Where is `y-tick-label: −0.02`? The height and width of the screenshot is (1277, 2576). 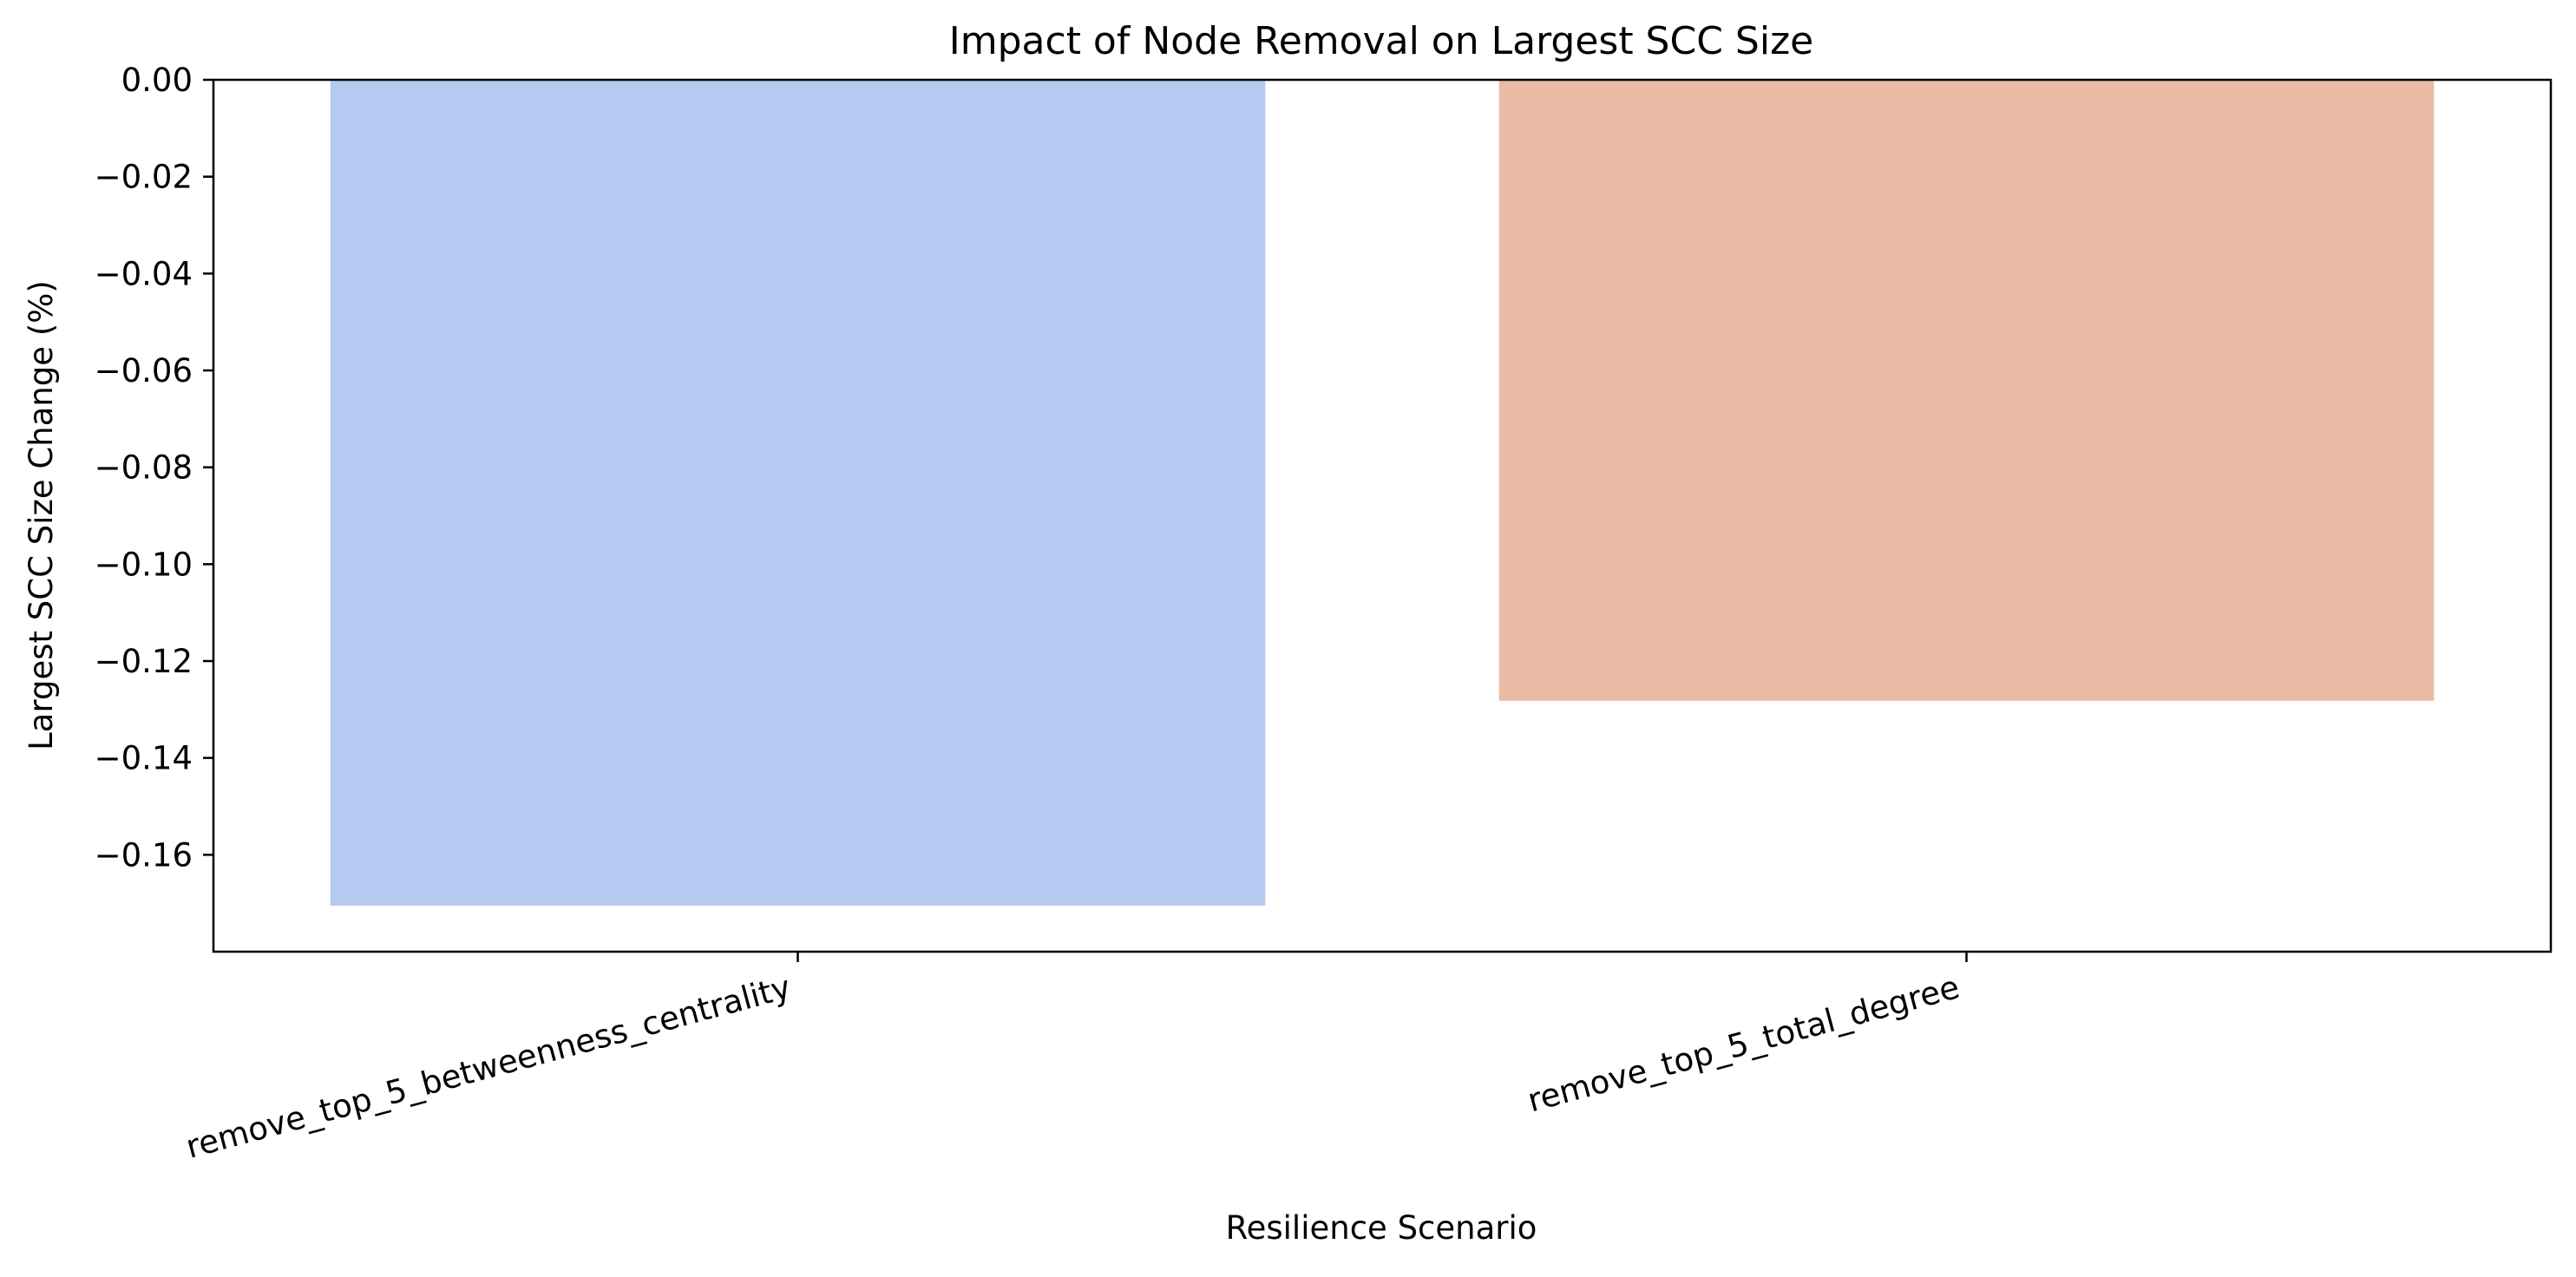 y-tick-label: −0.02 is located at coordinates (144, 177).